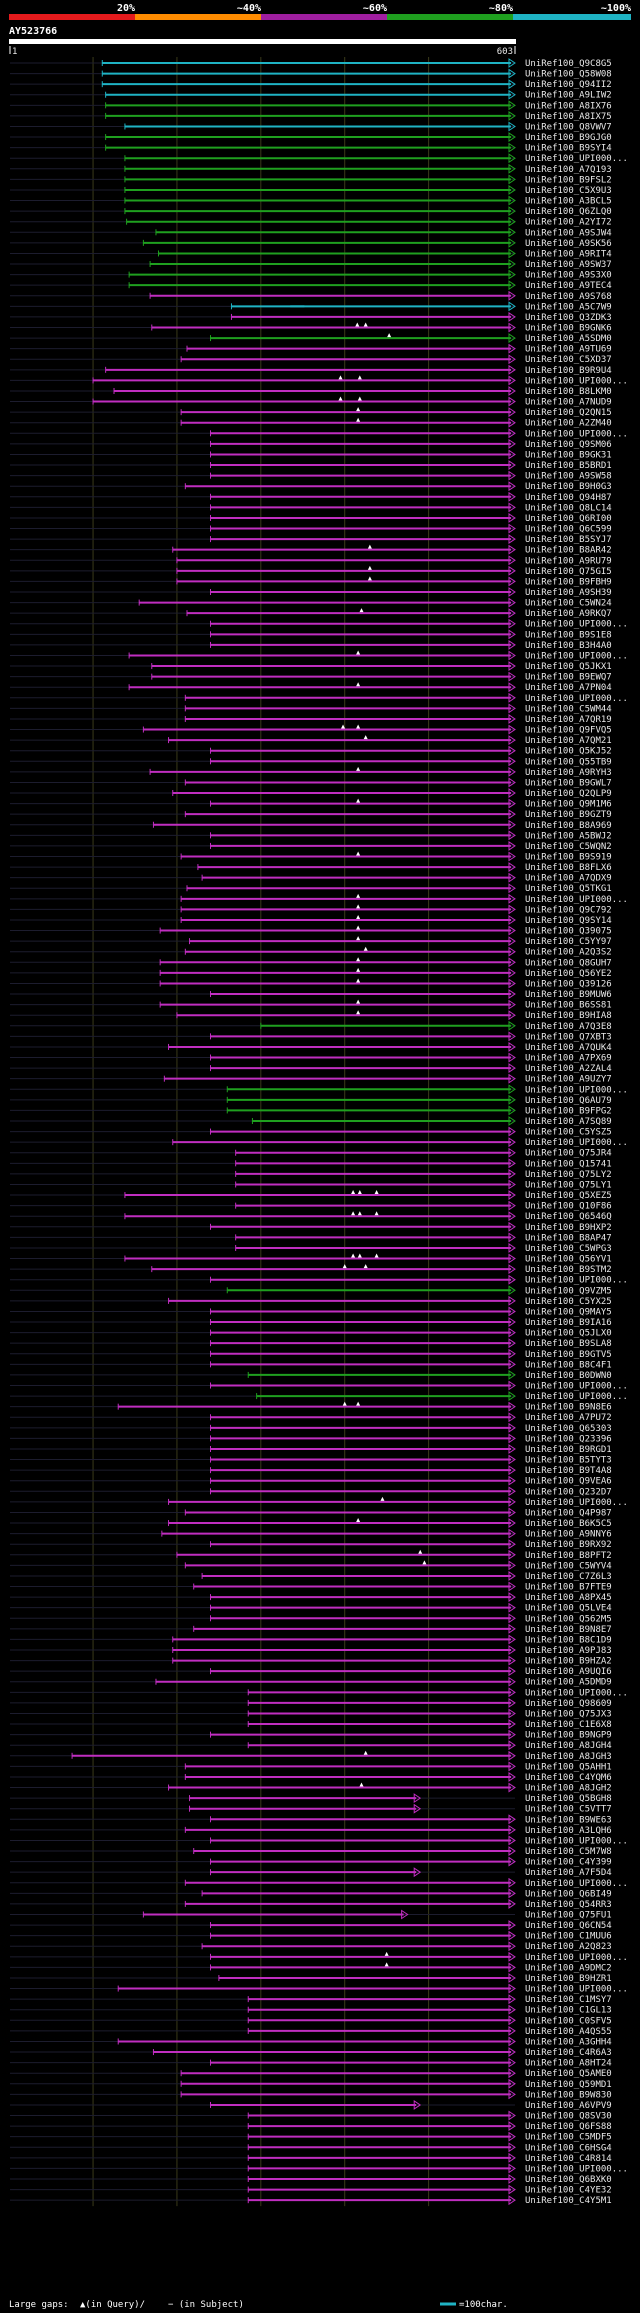 Image resolution: width=640 pixels, height=2313 pixels. I want to click on hit-row: UniRef100_Q6C599, so click(311, 529).